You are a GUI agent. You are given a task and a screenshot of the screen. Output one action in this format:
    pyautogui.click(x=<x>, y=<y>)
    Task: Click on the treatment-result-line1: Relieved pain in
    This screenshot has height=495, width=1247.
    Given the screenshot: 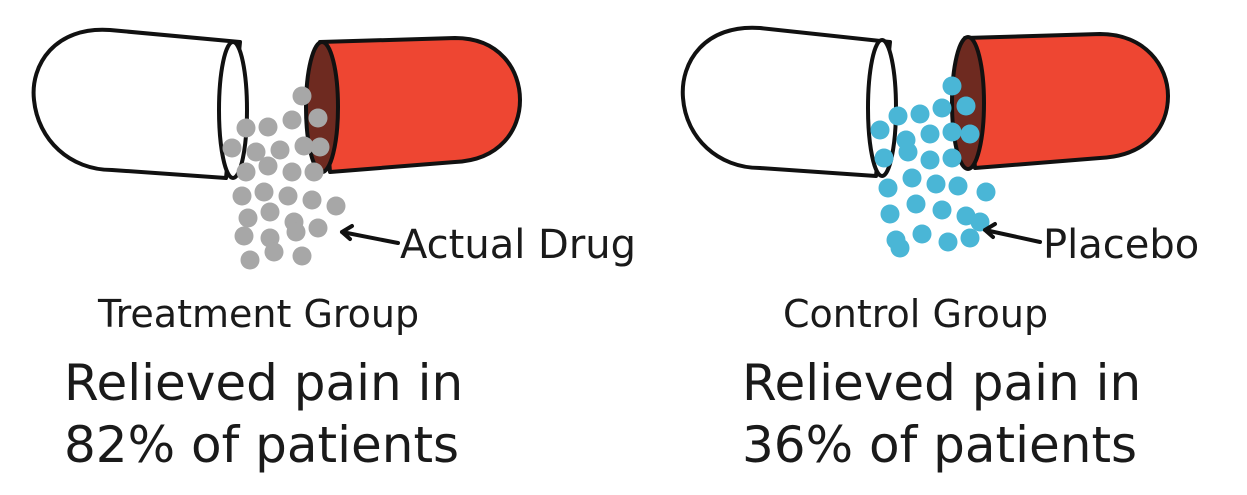 What is the action you would take?
    pyautogui.click(x=264, y=383)
    